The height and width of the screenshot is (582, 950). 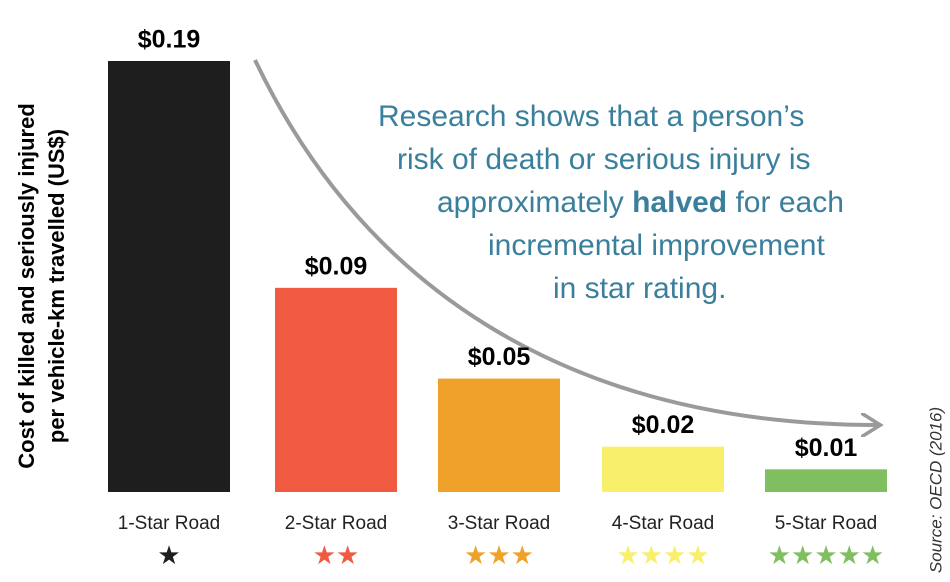 I want to click on x-tick-label: 2-Star Road, so click(x=336, y=523).